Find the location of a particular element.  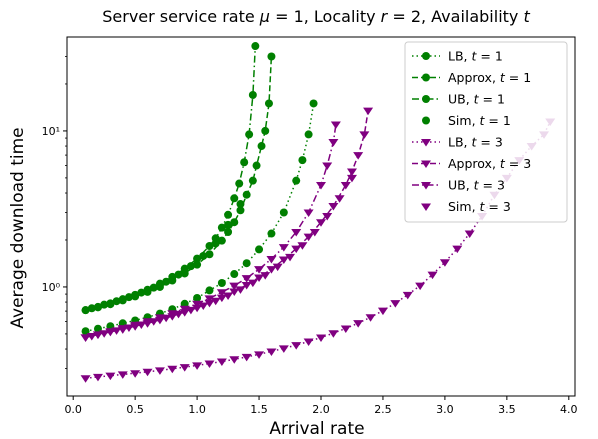

y-axis-label: Average download time is located at coordinates (18, 227).